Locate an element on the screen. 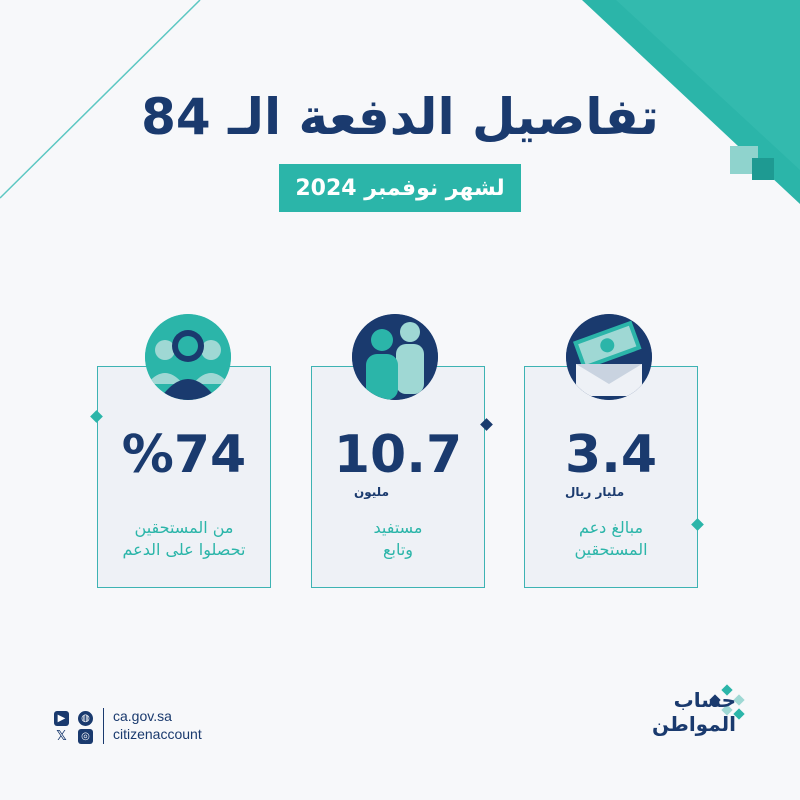 This screenshot has height=800, width=800. stat-value: 3.4 is located at coordinates (611, 455).